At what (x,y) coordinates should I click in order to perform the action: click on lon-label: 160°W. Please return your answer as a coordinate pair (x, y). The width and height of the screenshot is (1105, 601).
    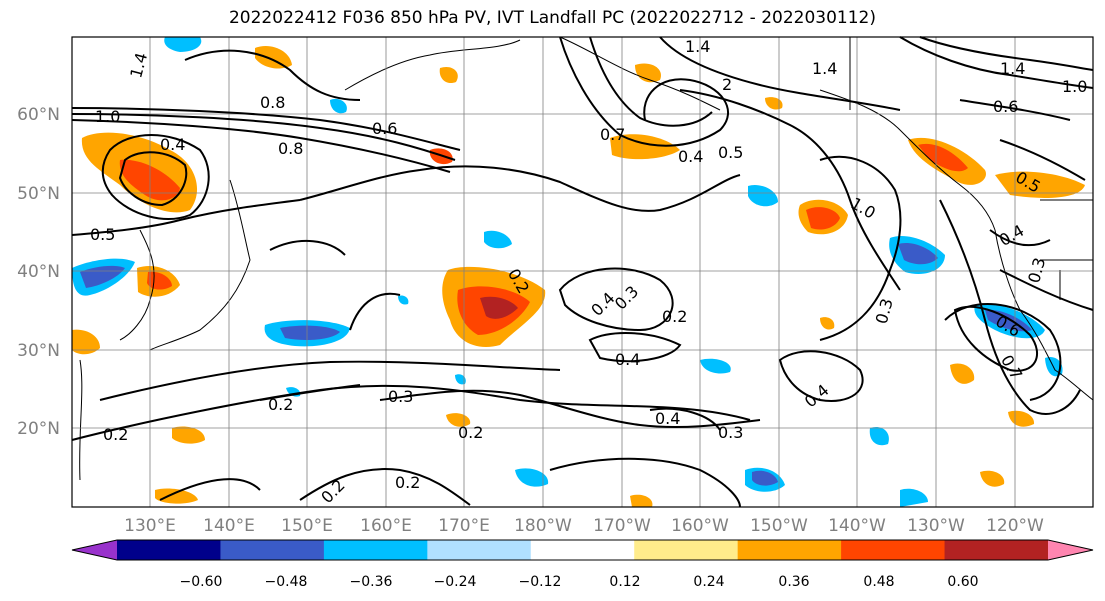
    Looking at the image, I should click on (700, 526).